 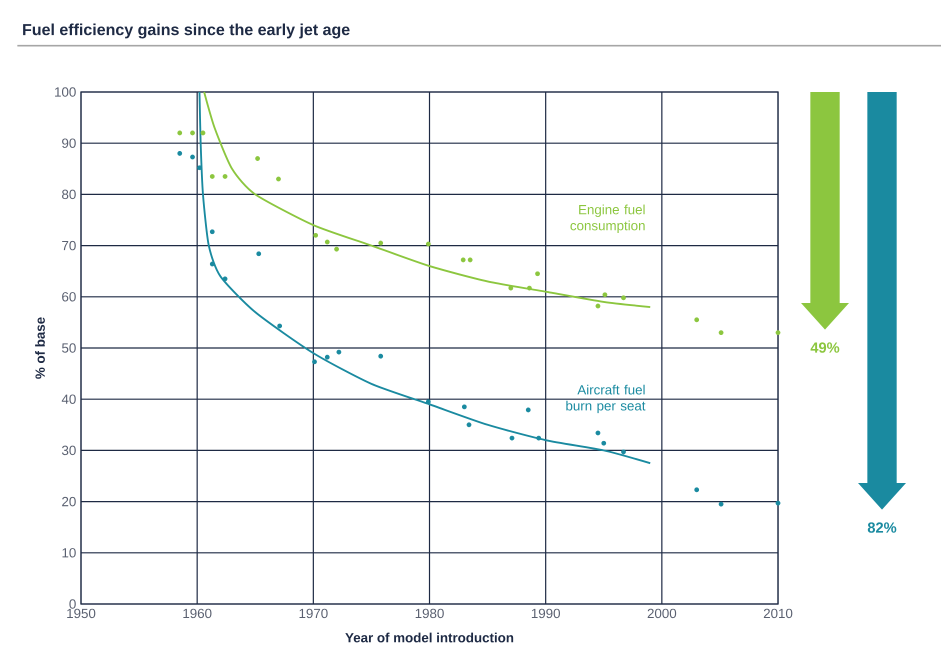 I want to click on y-tick-label: 50, so click(x=69, y=348).